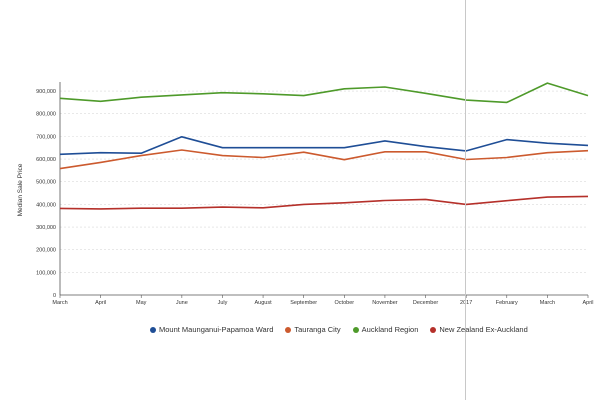 The image size is (600, 400). I want to click on legend-label: New Zealand Ex-Auckland, so click(483, 329).